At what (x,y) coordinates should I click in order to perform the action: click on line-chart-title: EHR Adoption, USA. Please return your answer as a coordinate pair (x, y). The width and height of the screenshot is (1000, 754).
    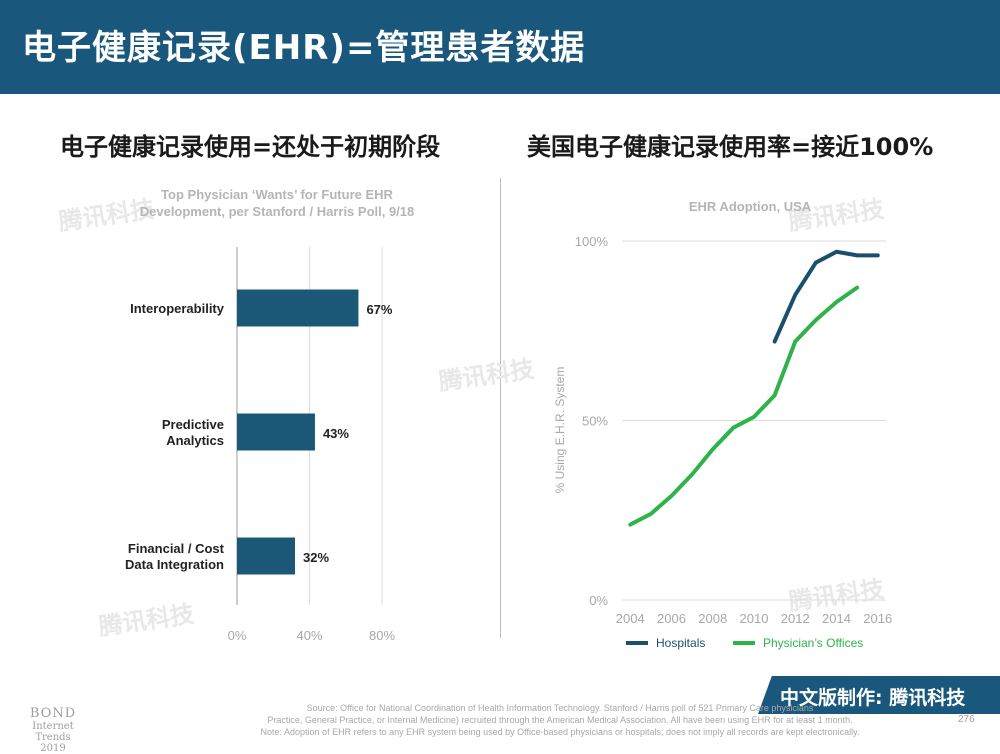
    Looking at the image, I should click on (750, 206).